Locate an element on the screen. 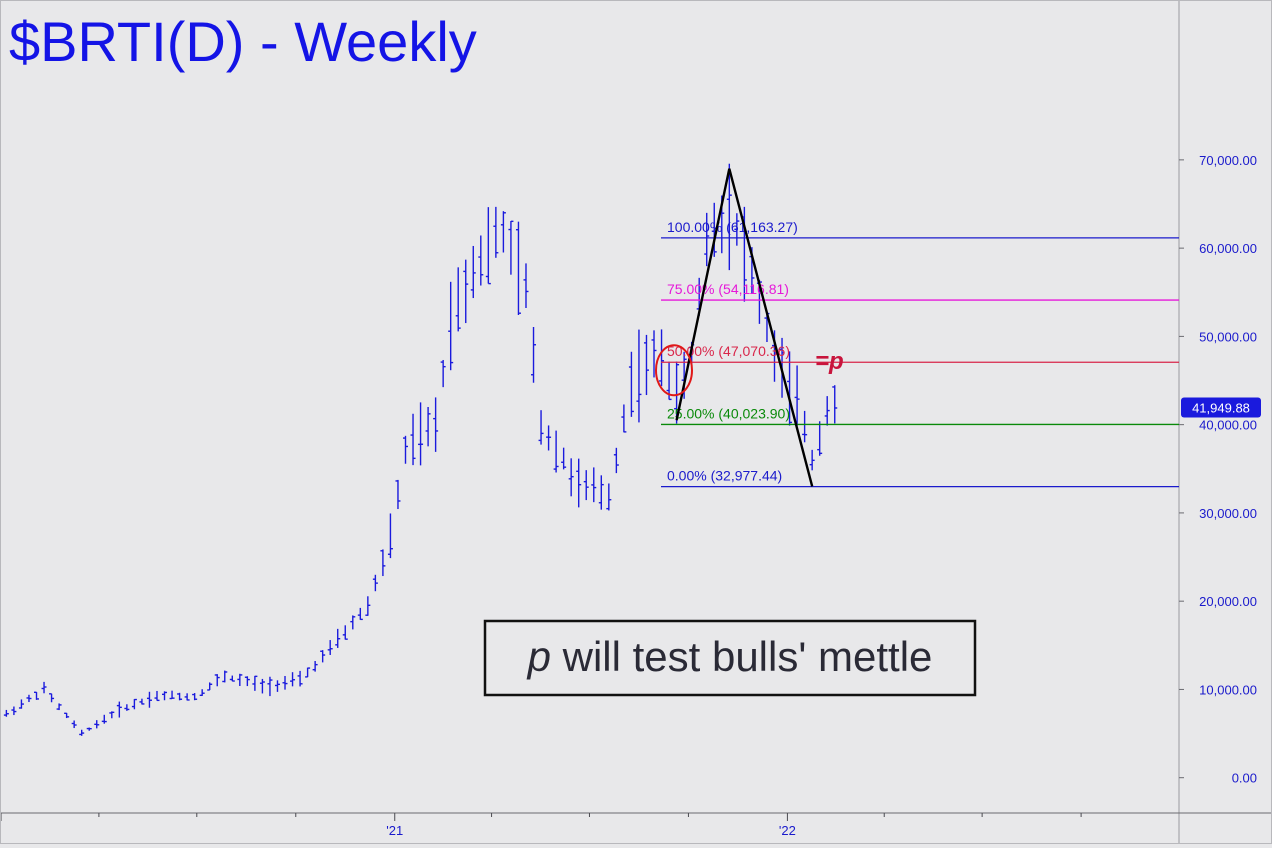 Image resolution: width=1272 pixels, height=848 pixels. abc-pattern-line is located at coordinates (744, 327).